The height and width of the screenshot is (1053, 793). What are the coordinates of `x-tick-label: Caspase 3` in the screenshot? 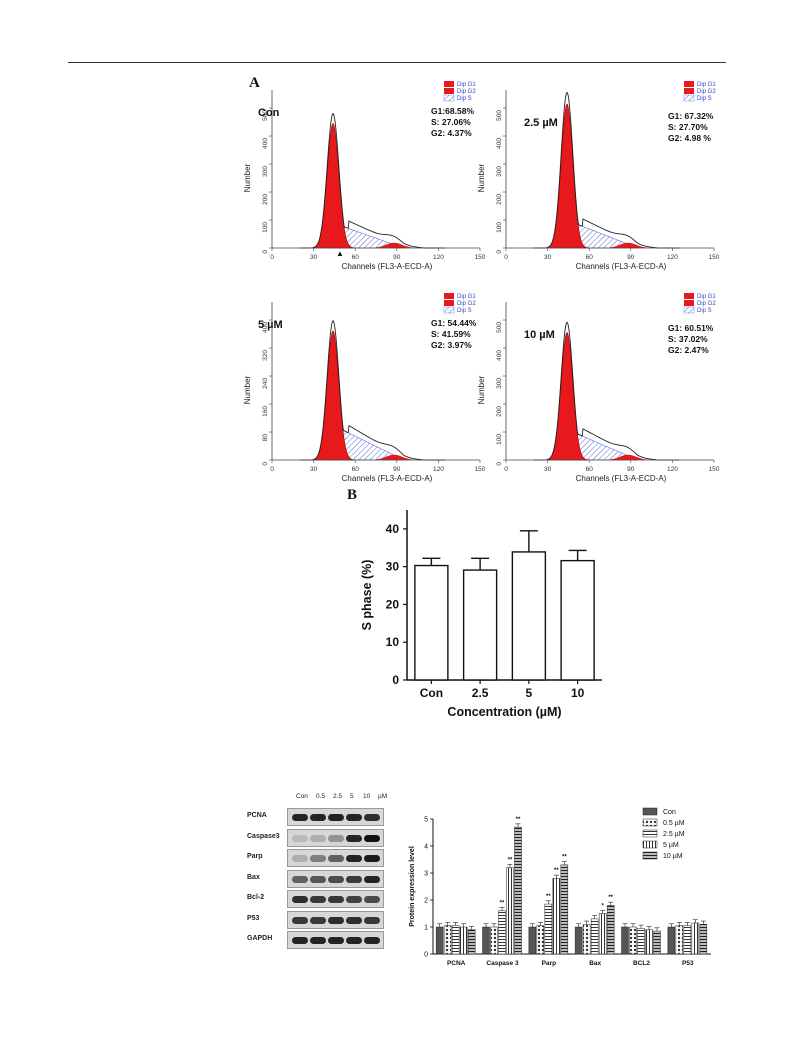 It's located at (502, 963).